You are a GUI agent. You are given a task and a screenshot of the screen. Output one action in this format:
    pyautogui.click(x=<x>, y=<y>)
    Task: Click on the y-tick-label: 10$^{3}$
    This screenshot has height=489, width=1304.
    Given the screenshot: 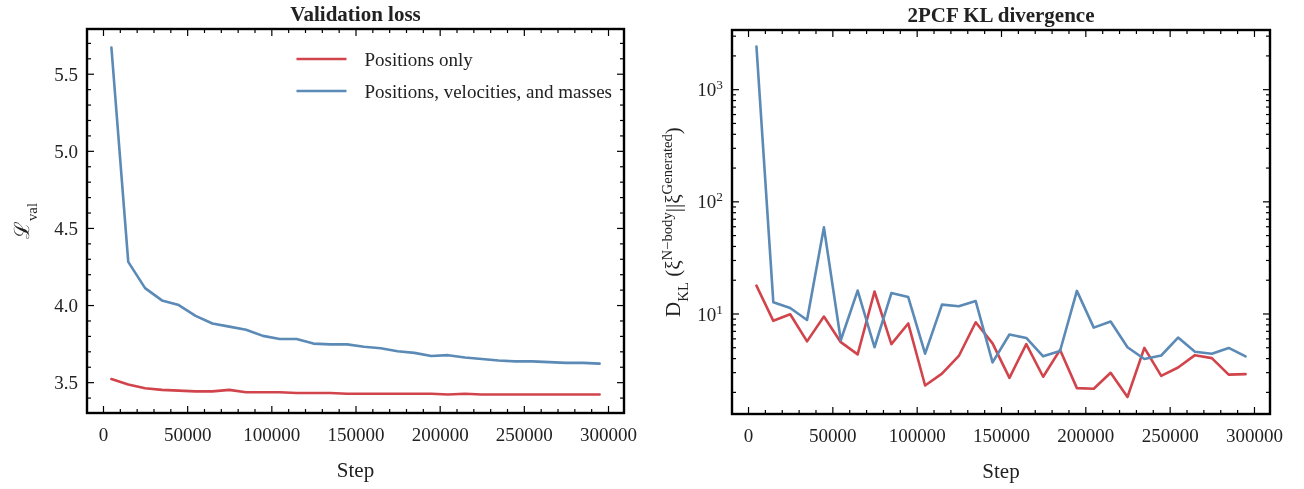 What is the action you would take?
    pyautogui.click(x=710, y=88)
    